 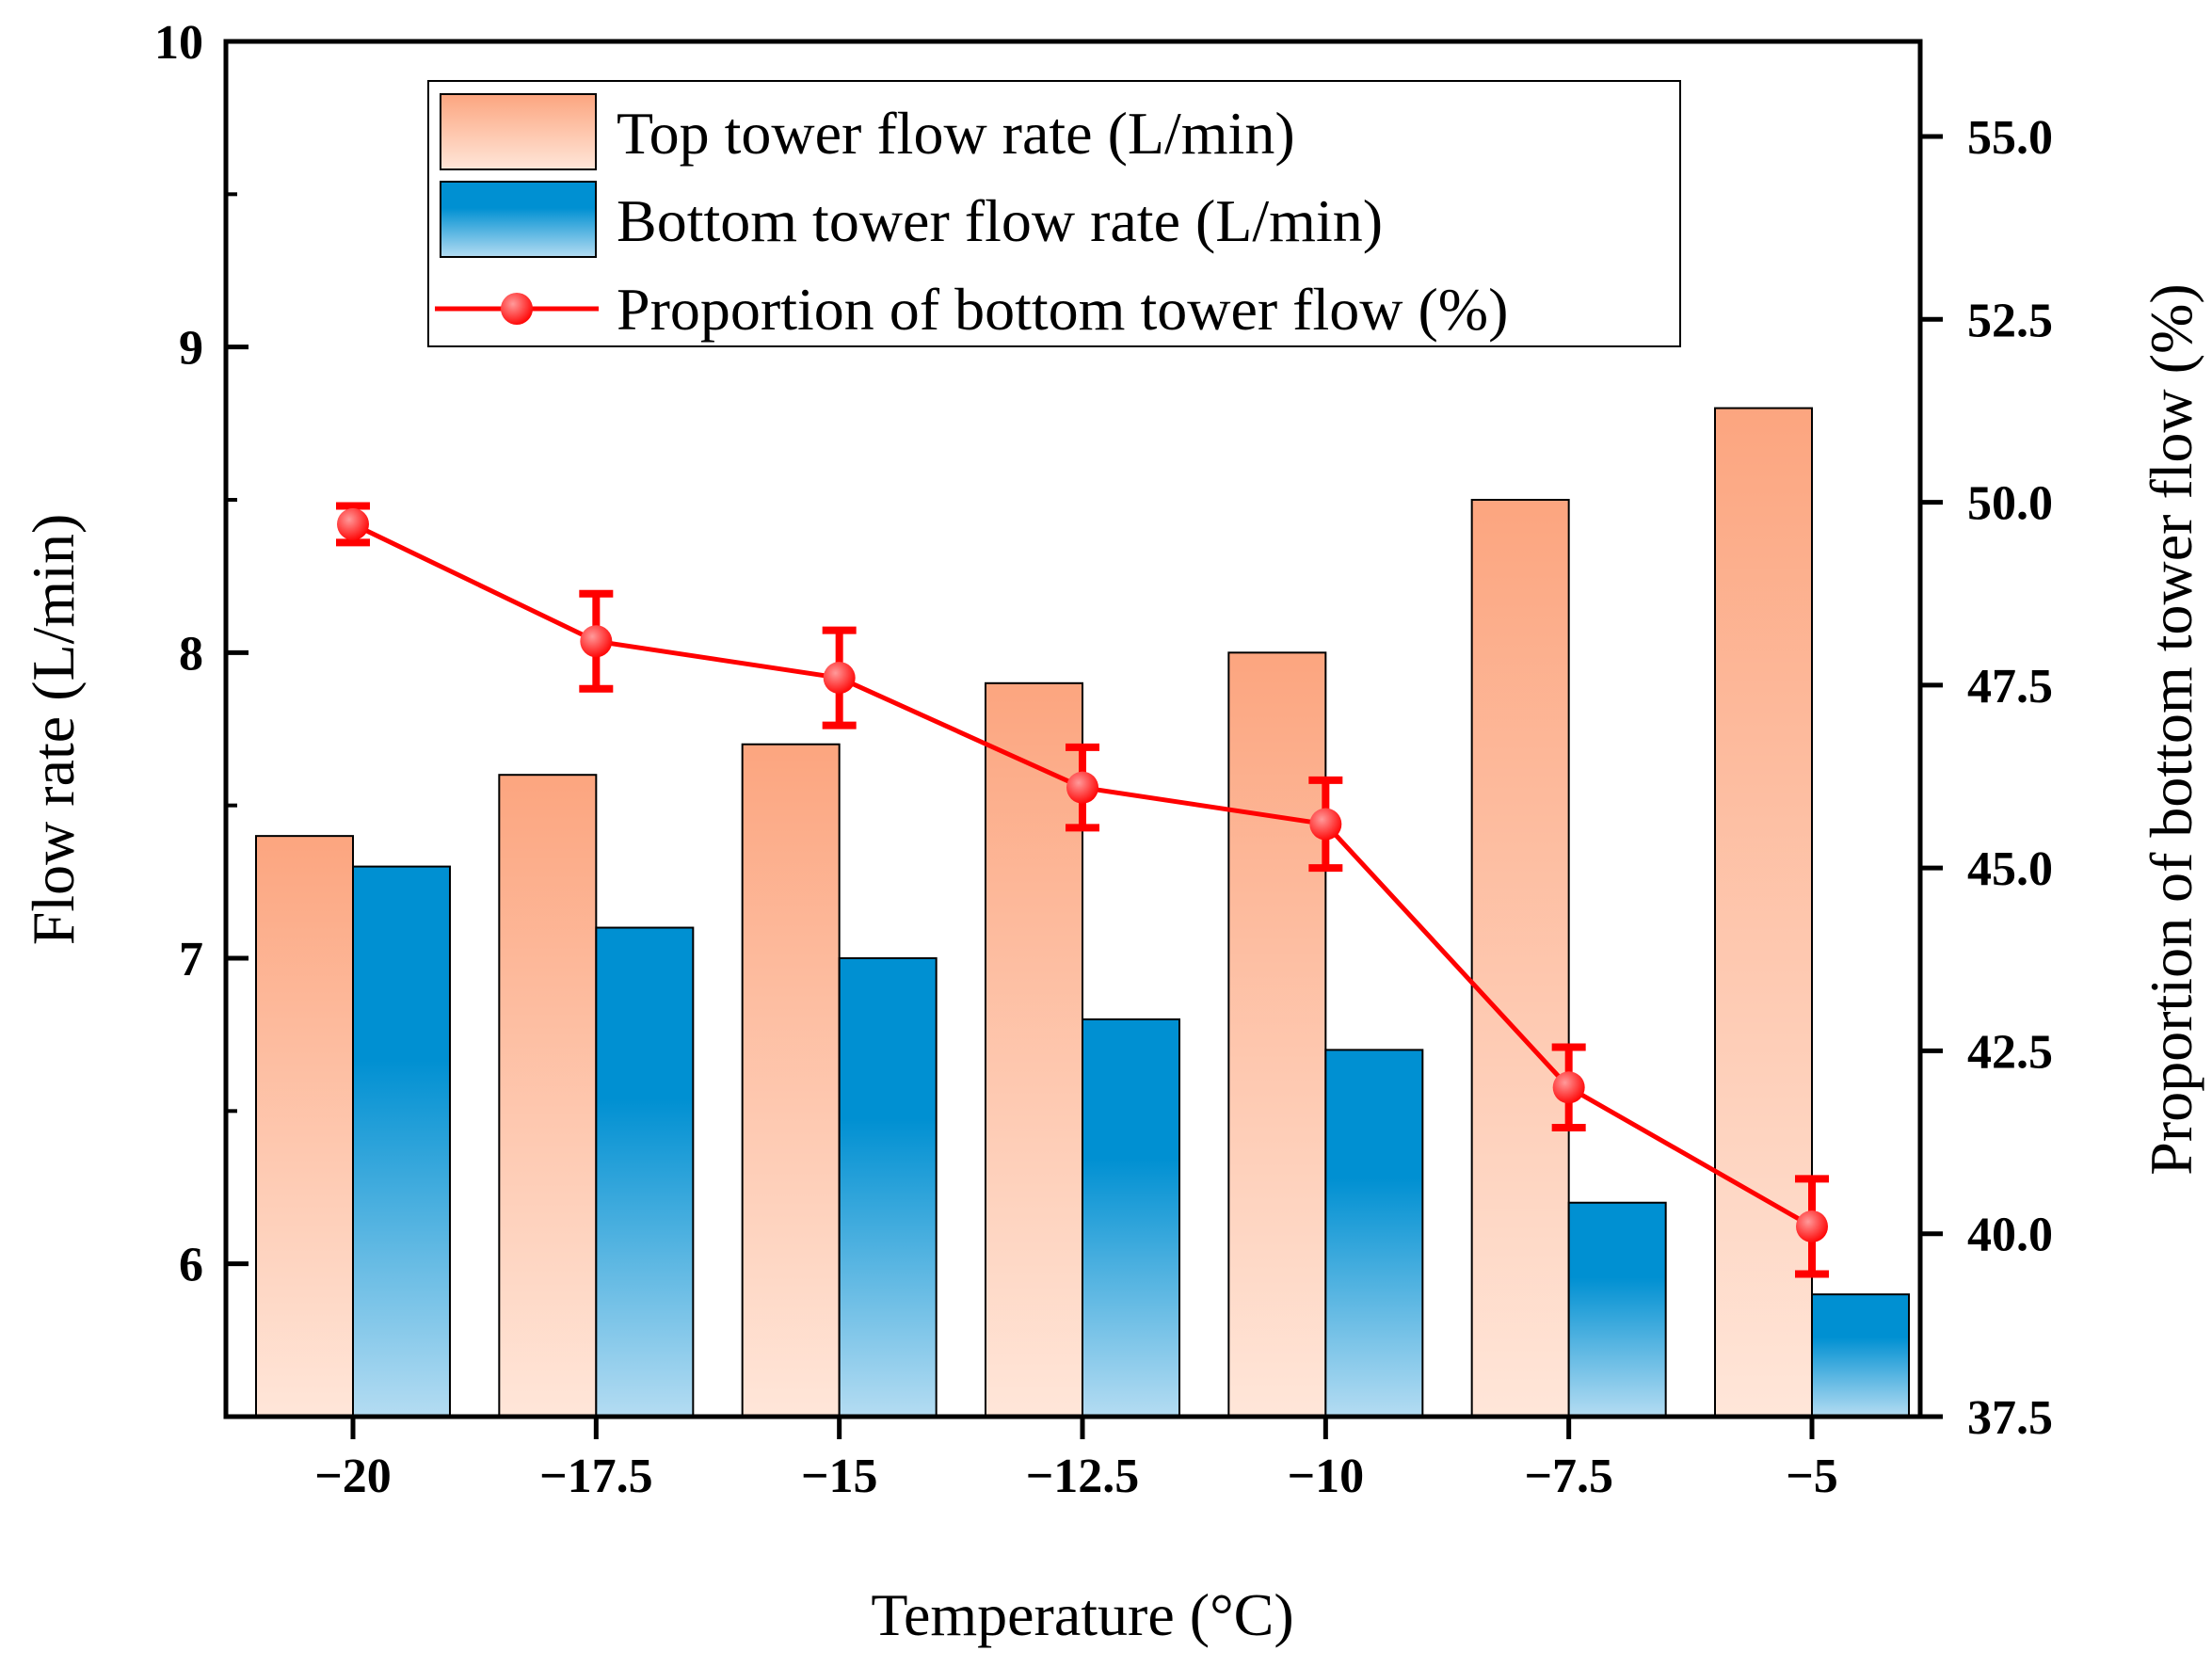 I want to click on y2-axis-title: Proportion of bottom tower flow (%), so click(x=2171, y=729).